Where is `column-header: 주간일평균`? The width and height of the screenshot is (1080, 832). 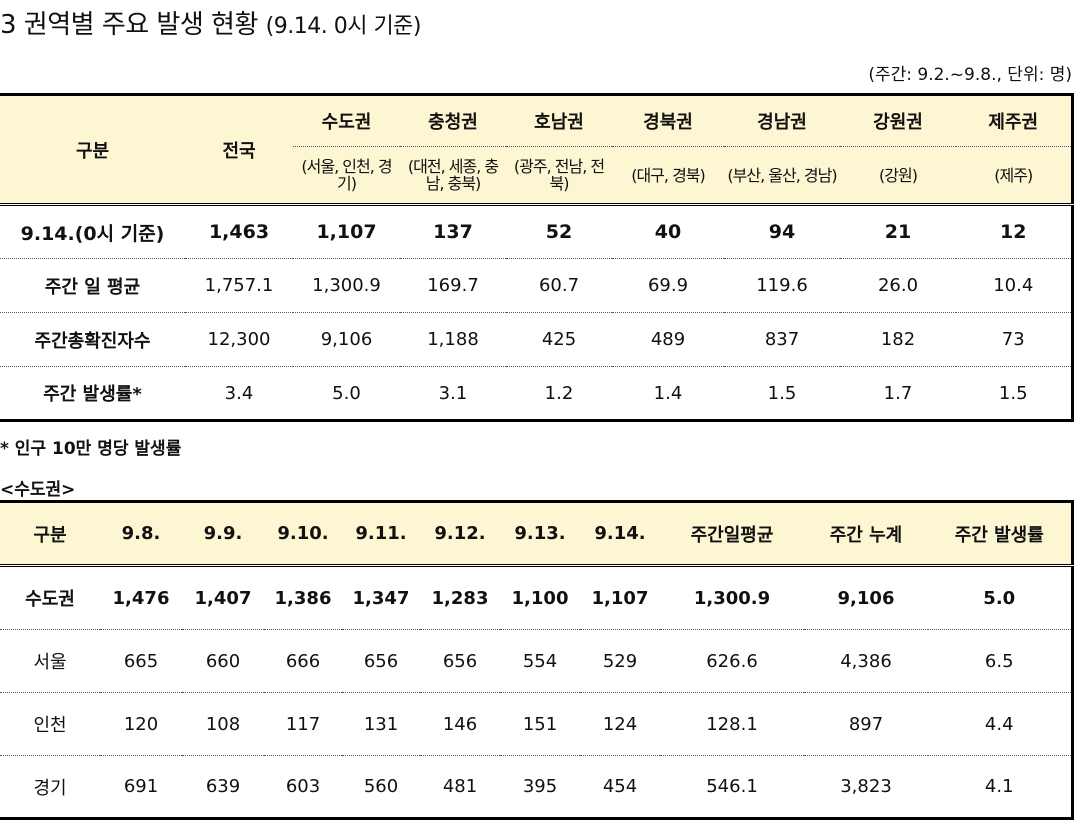
column-header: 주간일평균 is located at coordinates (732, 534).